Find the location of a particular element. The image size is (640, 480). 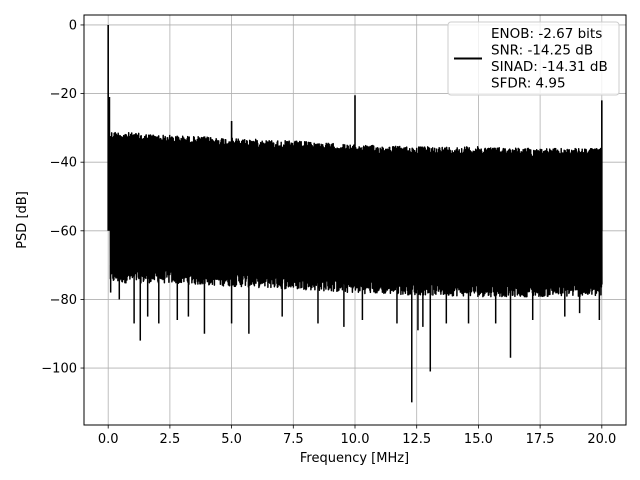

y-tick-label: −40 is located at coordinates (63, 163).